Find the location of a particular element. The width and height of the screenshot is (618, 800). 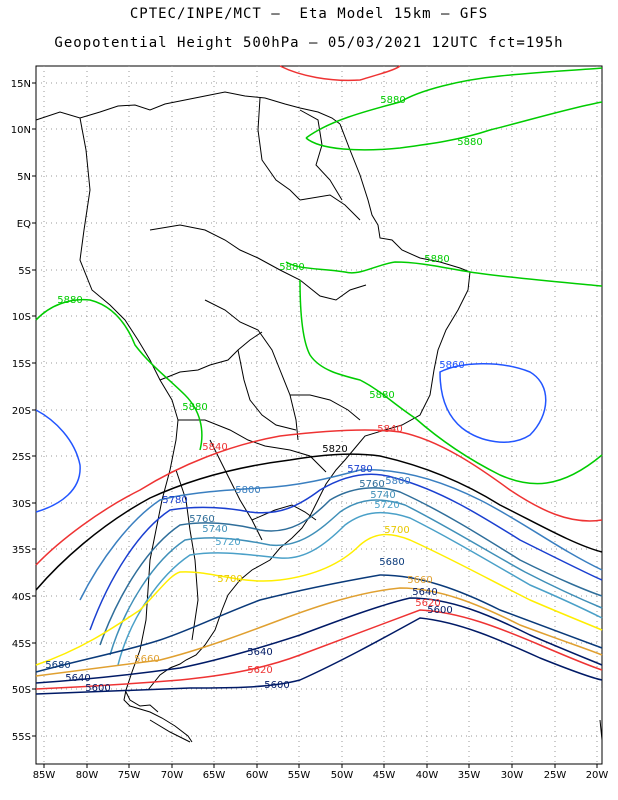

lat-tick-label: 50S is located at coordinates (21, 690).